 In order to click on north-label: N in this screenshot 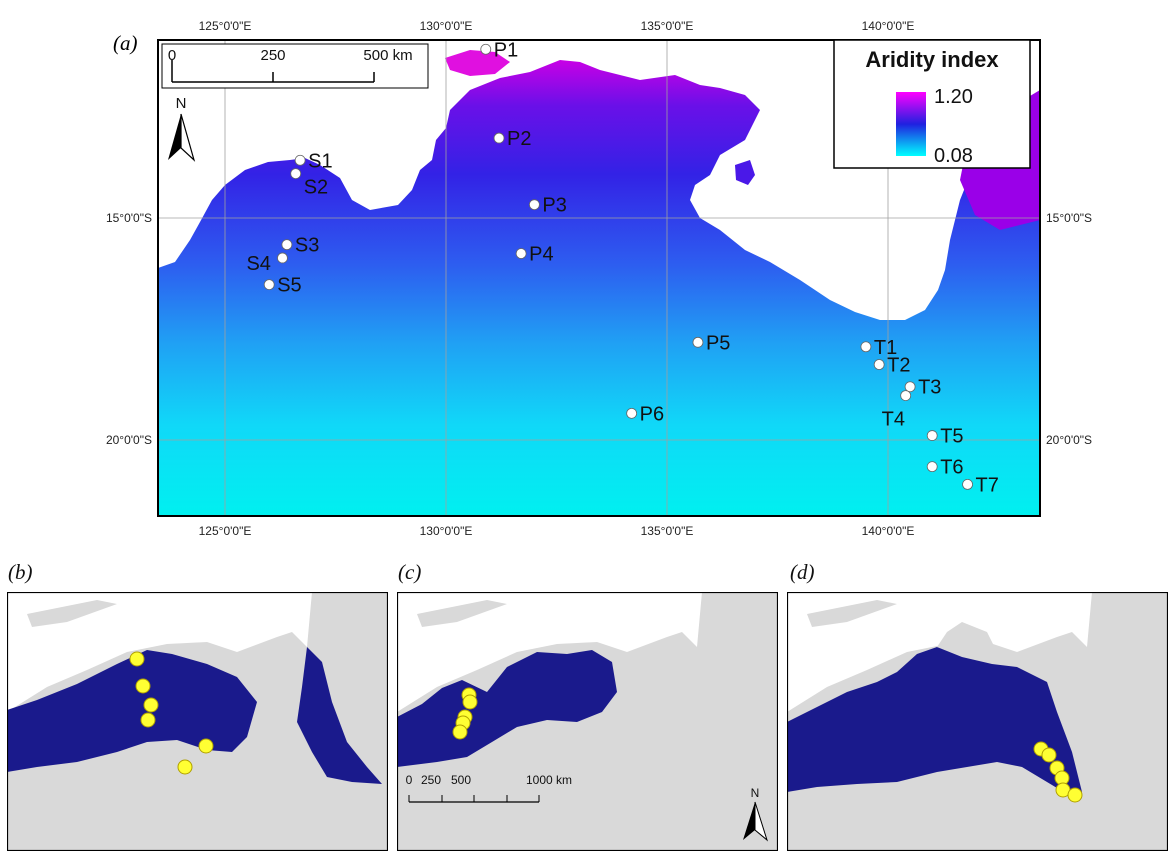, I will do `click(181, 103)`.